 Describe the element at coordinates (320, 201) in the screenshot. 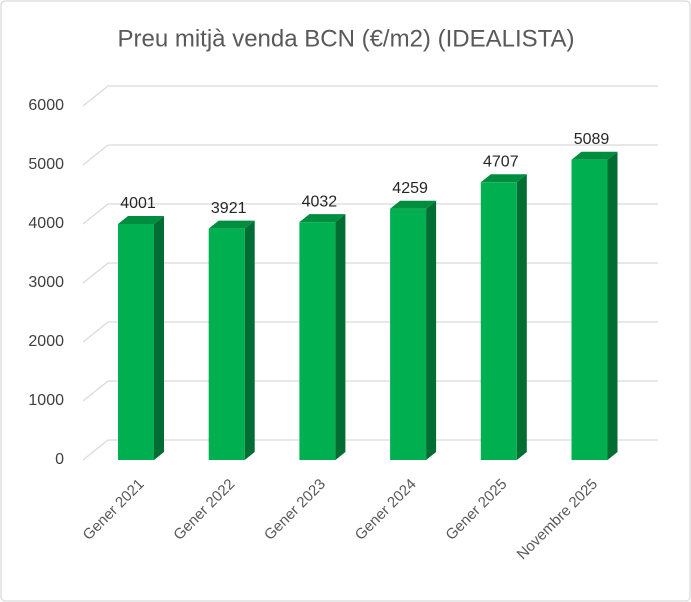

I see `value-label: 4032` at that location.